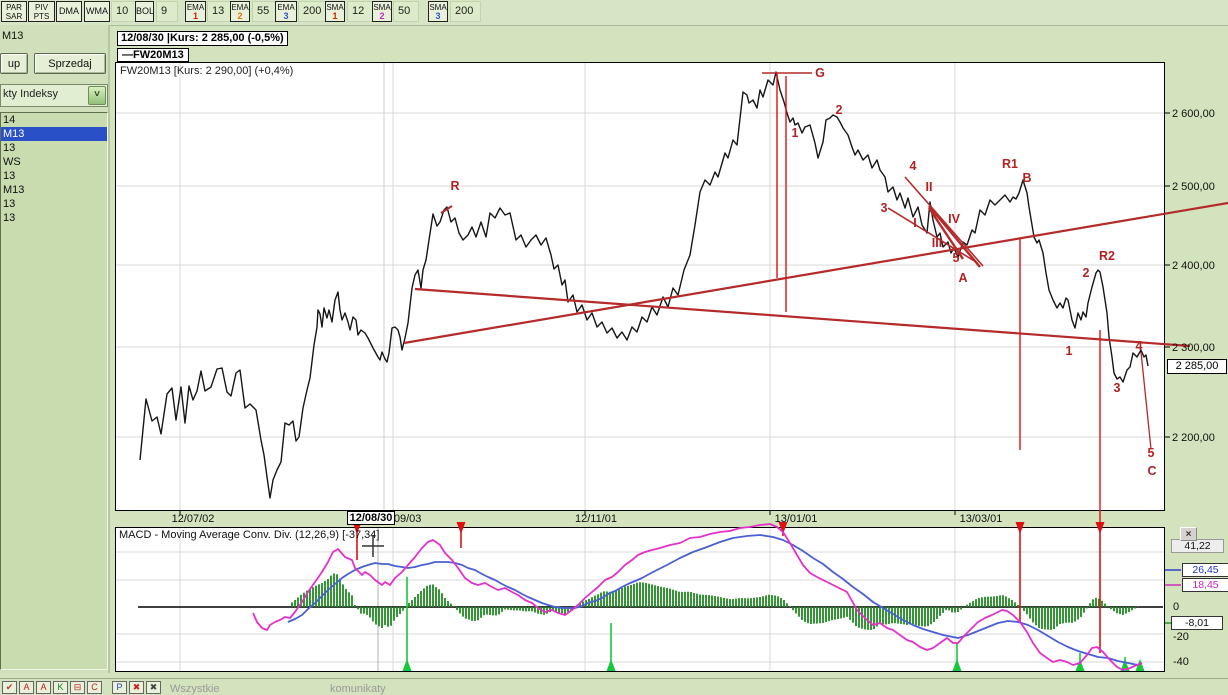 The height and width of the screenshot is (695, 1228). I want to click on quote-info-box: 12/08/30 |Kurs: 2 285,00 (-0,5%), so click(202, 38).